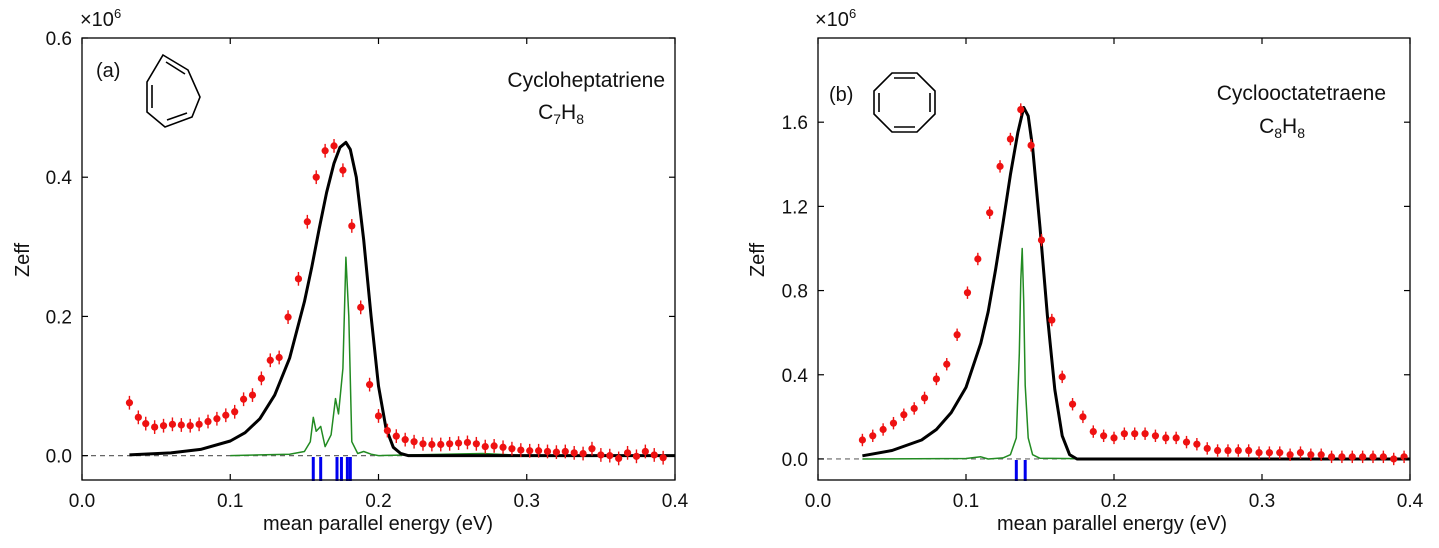 The height and width of the screenshot is (548, 1439). What do you see at coordinates (378, 524) in the screenshot?
I see `x-axis-label-a: mean parallel energy (eV)` at bounding box center [378, 524].